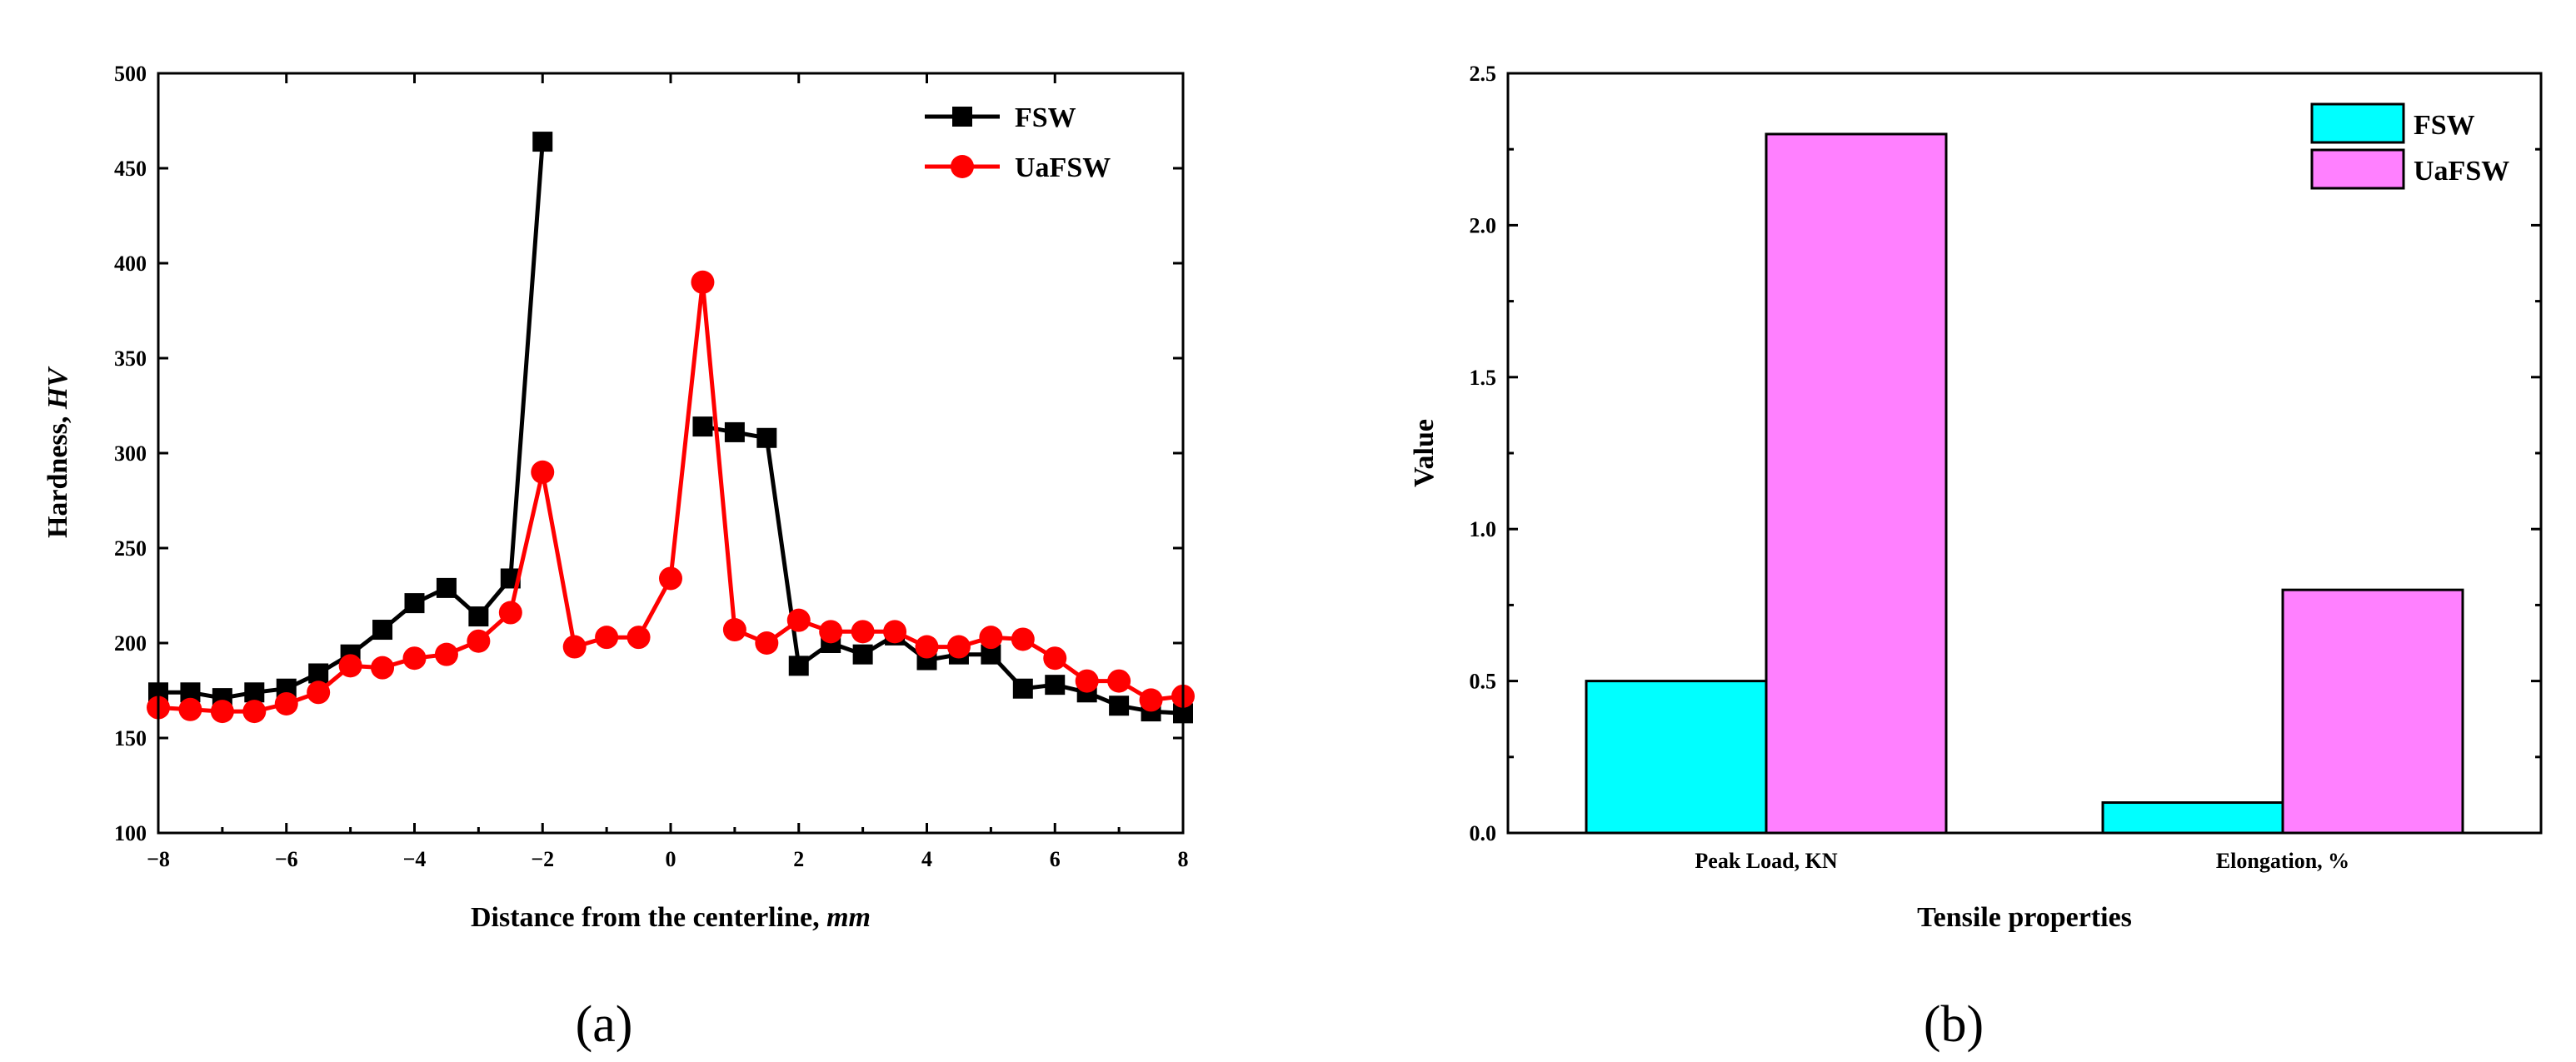  What do you see at coordinates (798, 859) in the screenshot?
I see `x-tick-label: 2` at bounding box center [798, 859].